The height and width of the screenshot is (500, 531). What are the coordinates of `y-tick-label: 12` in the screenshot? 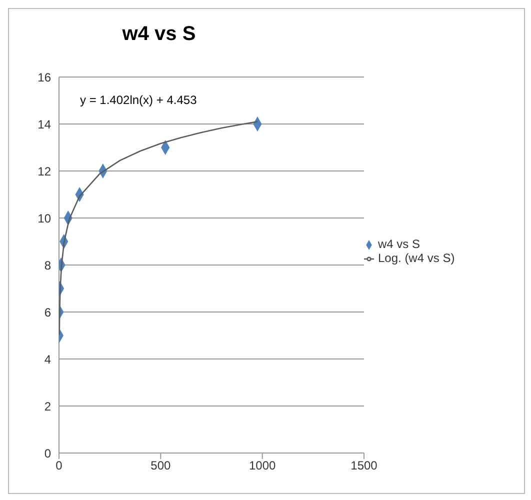 It's located at (45, 171).